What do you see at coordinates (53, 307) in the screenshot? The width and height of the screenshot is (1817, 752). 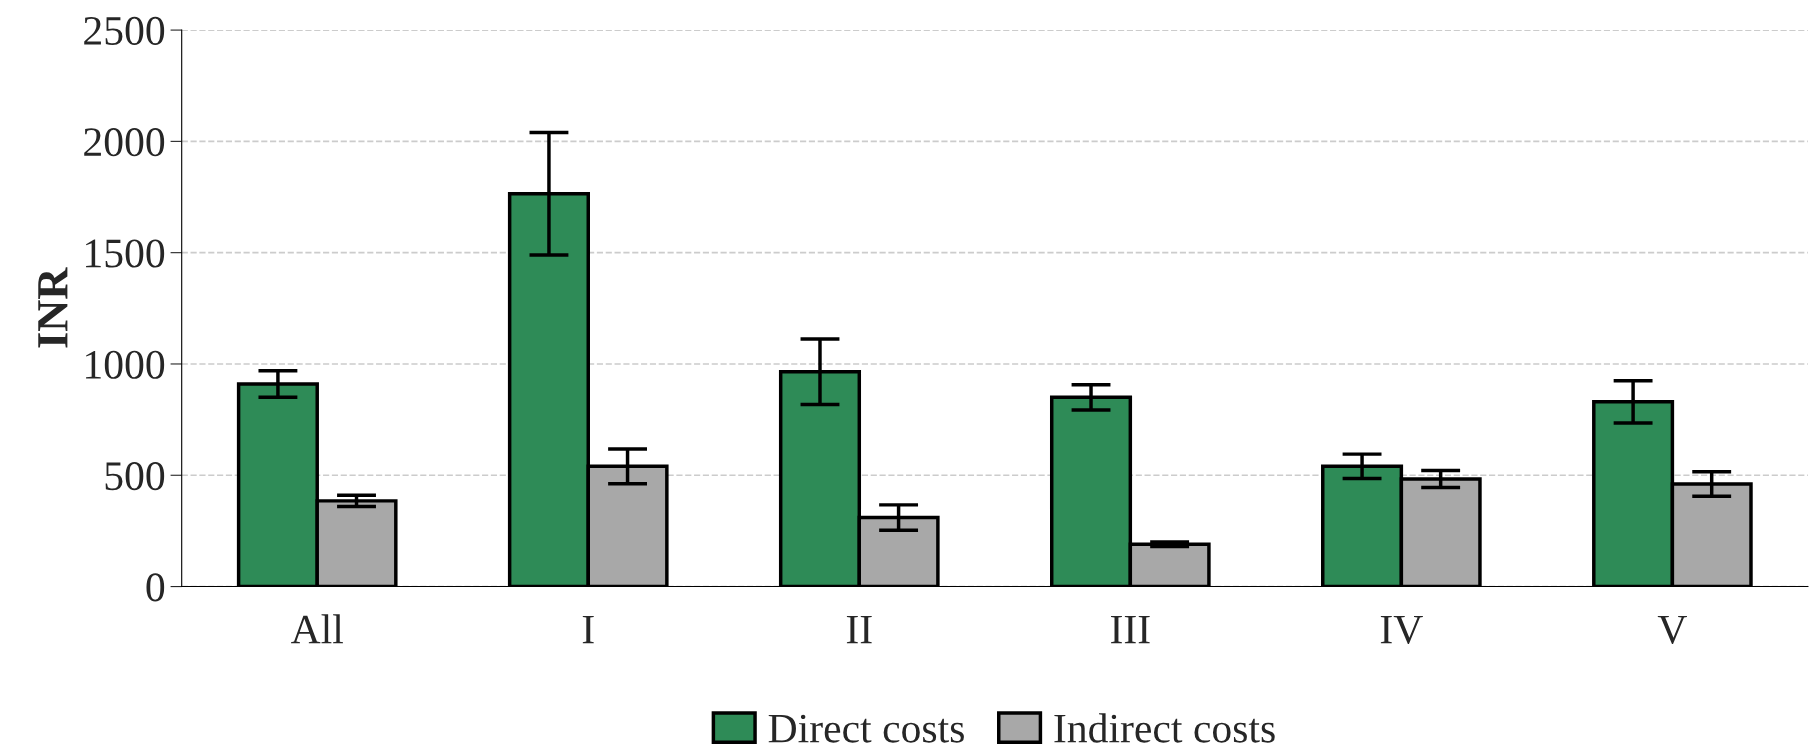 I see `y-axis-title: INR` at bounding box center [53, 307].